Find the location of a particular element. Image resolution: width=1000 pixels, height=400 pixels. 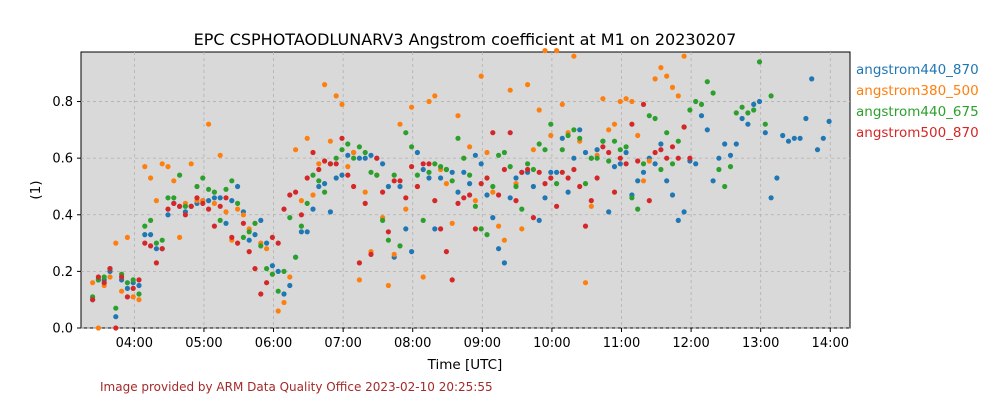

x-tick-label: 13:00 is located at coordinates (760, 343).